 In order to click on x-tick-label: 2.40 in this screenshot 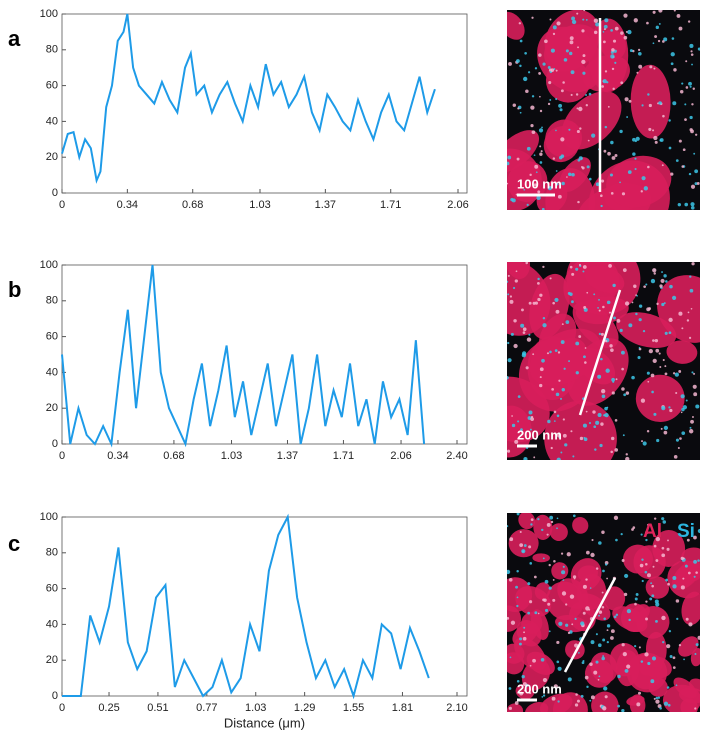, I will do `click(456, 456)`.